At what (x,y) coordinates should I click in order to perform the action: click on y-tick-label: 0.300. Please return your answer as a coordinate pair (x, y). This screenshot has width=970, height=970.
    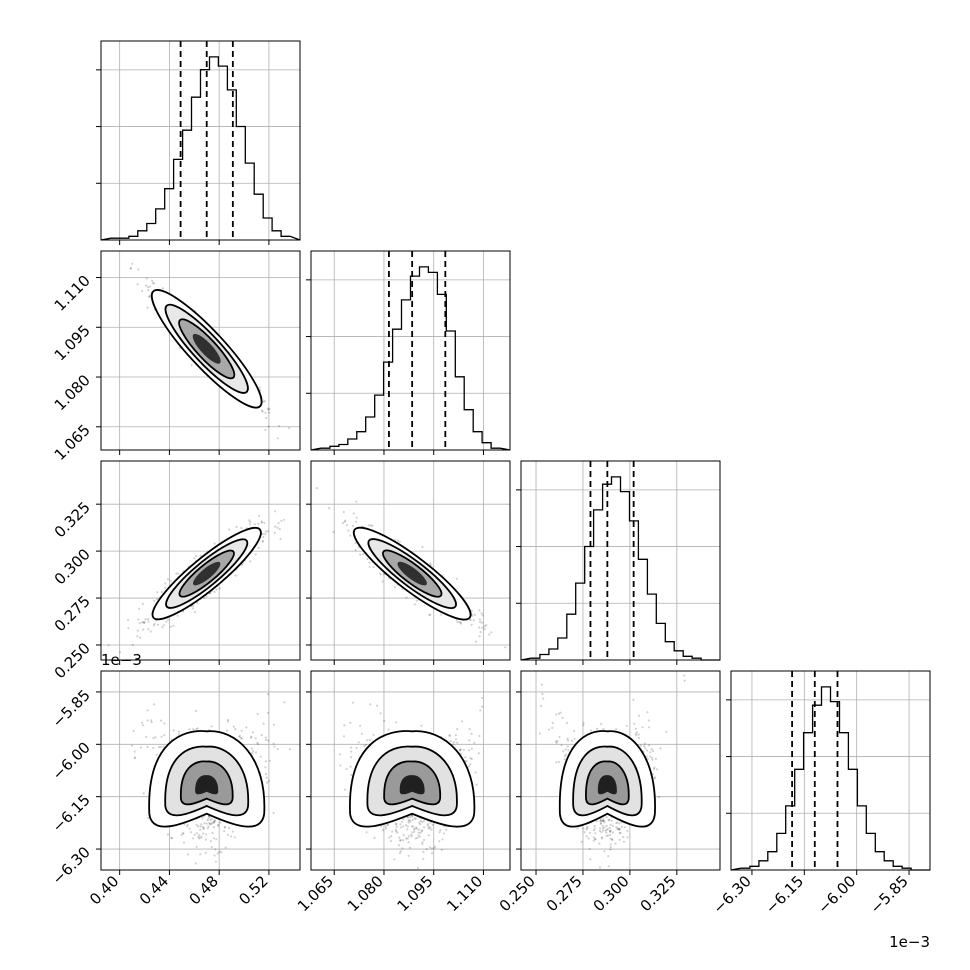
    Looking at the image, I should click on (72, 566).